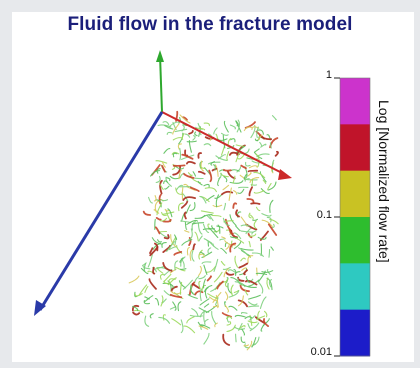 This screenshot has width=420, height=368. Describe the element at coordinates (355, 333) in the screenshot. I see `colorbar-segment` at that location.